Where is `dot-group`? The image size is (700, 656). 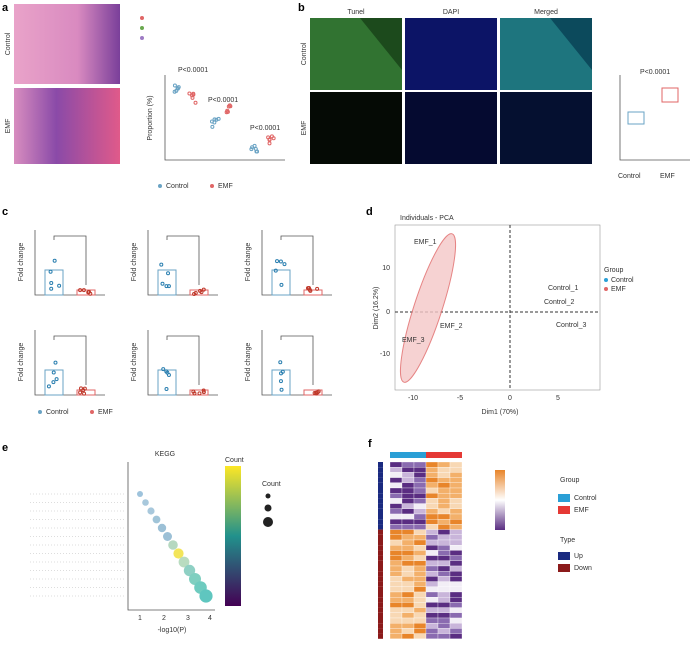 dot-group is located at coordinates (224, 118).